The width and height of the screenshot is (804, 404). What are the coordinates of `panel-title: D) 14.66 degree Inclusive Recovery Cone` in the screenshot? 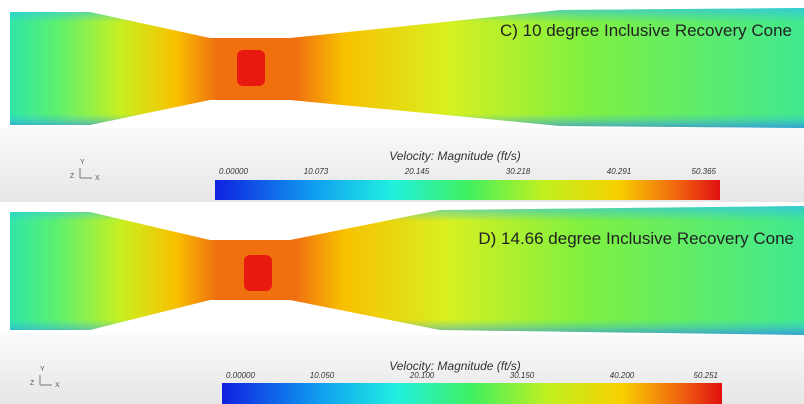 It's located at (636, 238).